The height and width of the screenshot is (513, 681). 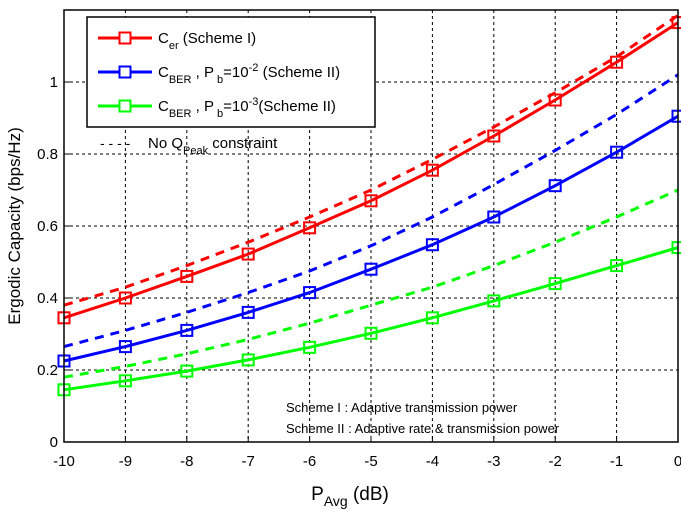 What do you see at coordinates (370, 461) in the screenshot?
I see `x-tick-label: -5` at bounding box center [370, 461].